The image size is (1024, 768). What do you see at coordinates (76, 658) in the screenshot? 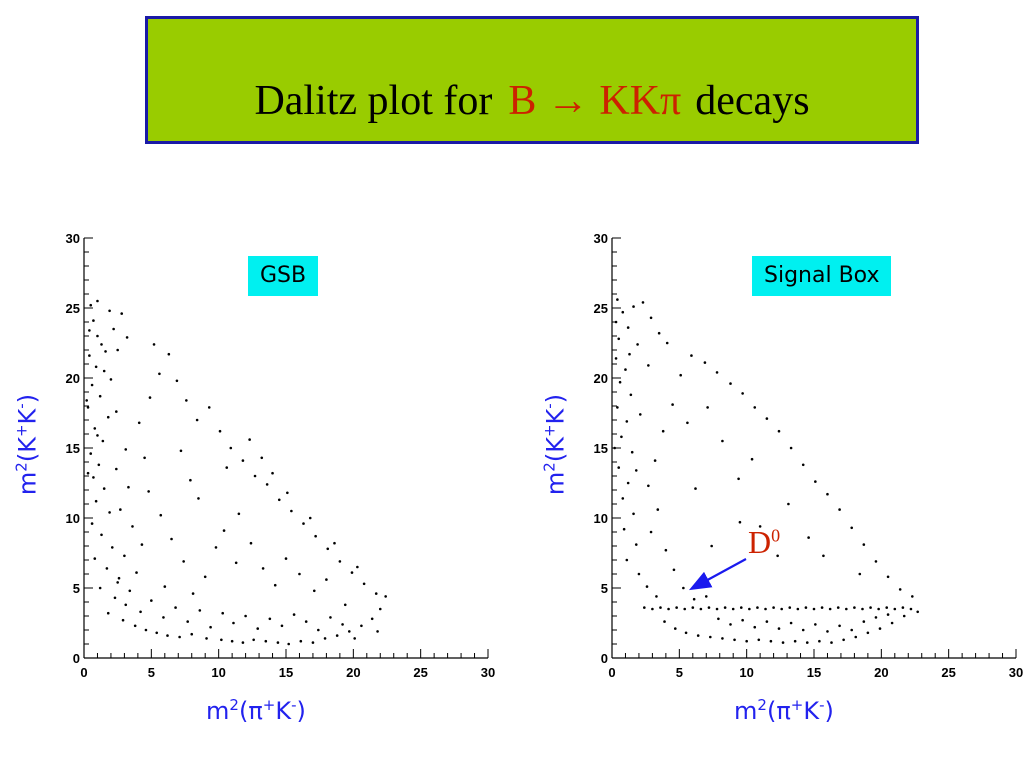
I see `y-tick-label: 0` at bounding box center [76, 658].